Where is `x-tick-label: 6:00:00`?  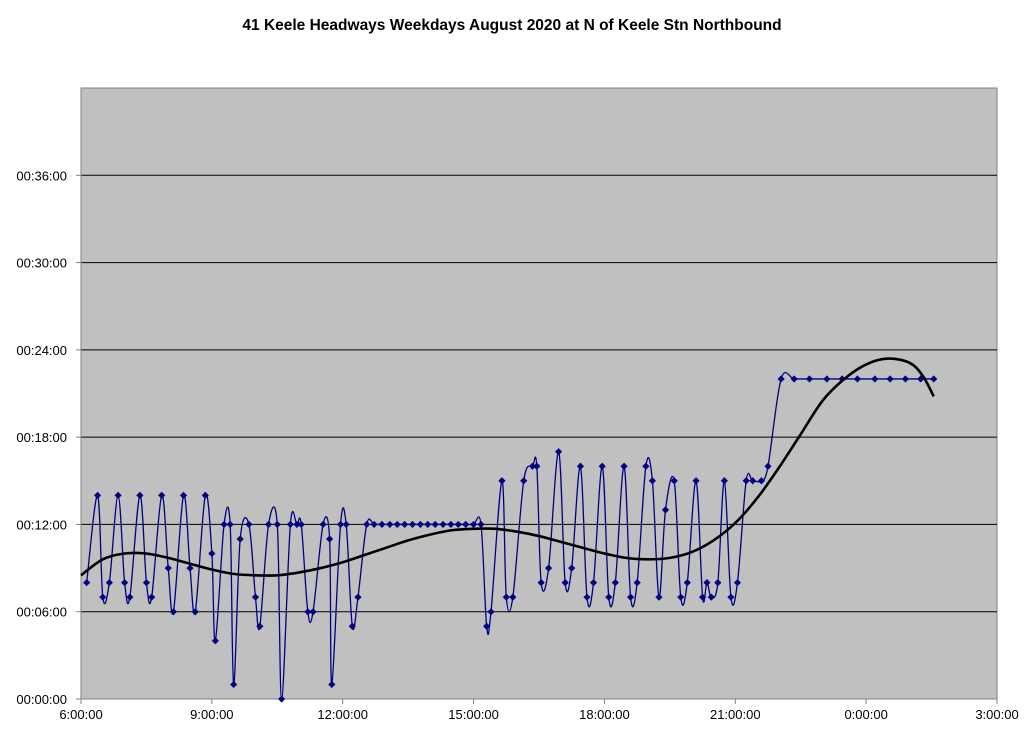 x-tick-label: 6:00:00 is located at coordinates (80, 714).